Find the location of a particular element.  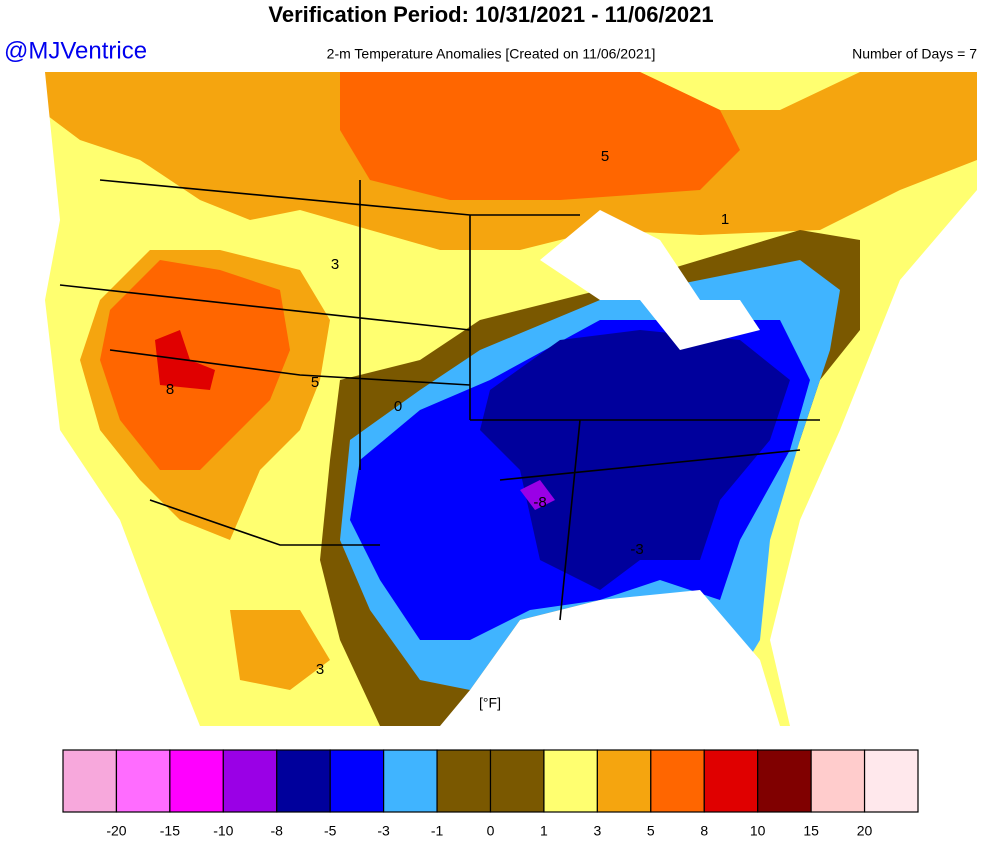

region-mexico-warm is located at coordinates (280, 650).